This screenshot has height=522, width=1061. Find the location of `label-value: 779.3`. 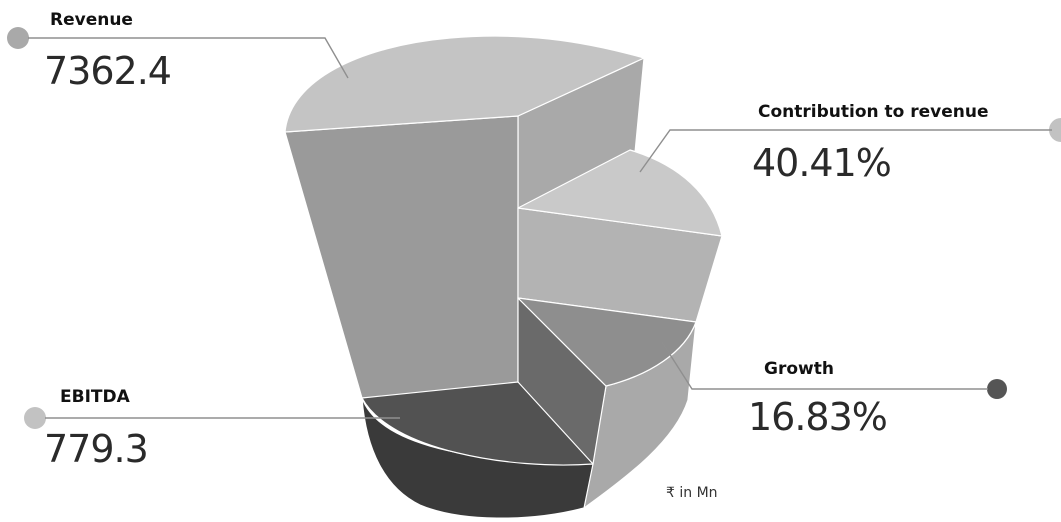

label-value: 779.3 is located at coordinates (96, 449).